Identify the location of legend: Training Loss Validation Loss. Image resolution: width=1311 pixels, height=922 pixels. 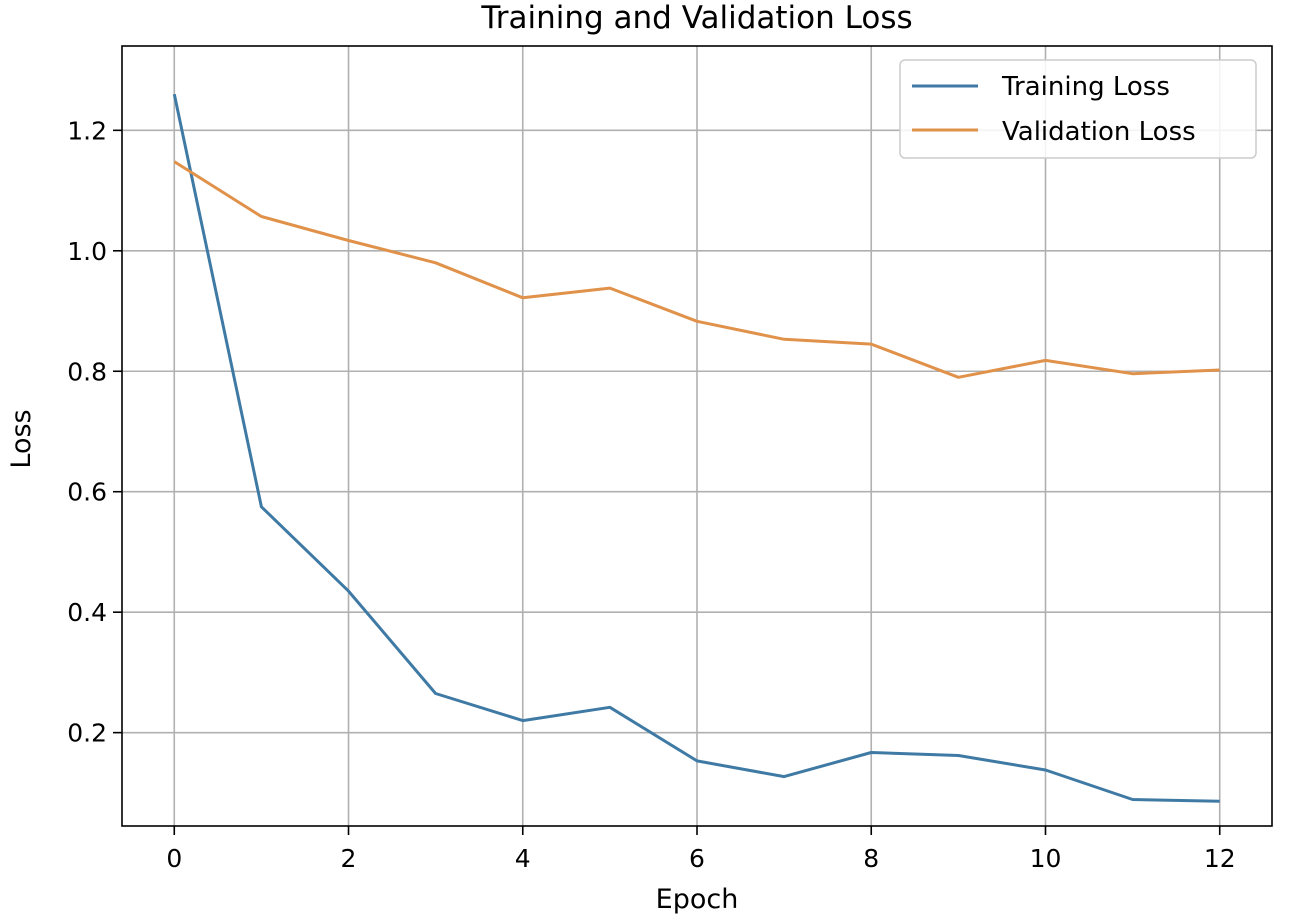
(1078, 109).